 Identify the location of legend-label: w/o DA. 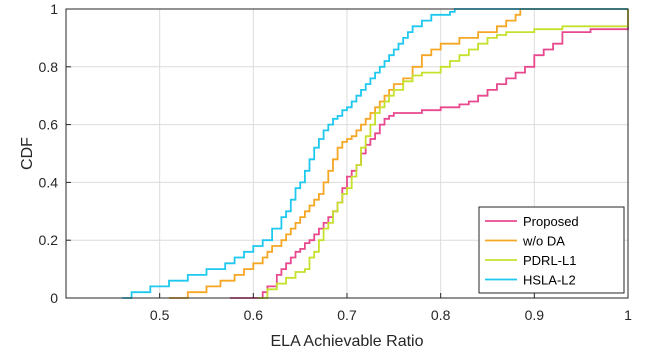
(543, 241).